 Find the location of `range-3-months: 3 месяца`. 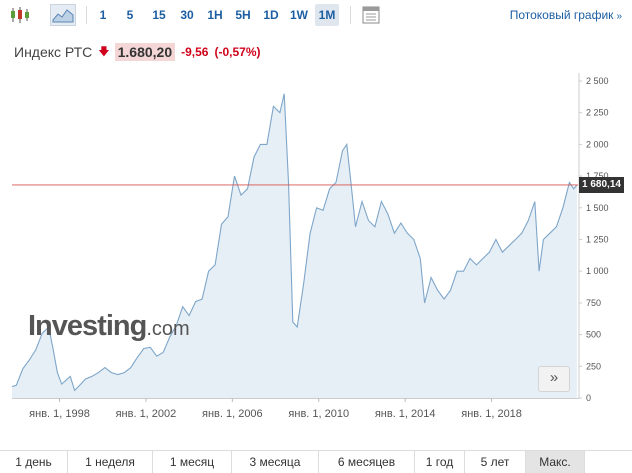

range-3-months: 3 месяца is located at coordinates (275, 462).